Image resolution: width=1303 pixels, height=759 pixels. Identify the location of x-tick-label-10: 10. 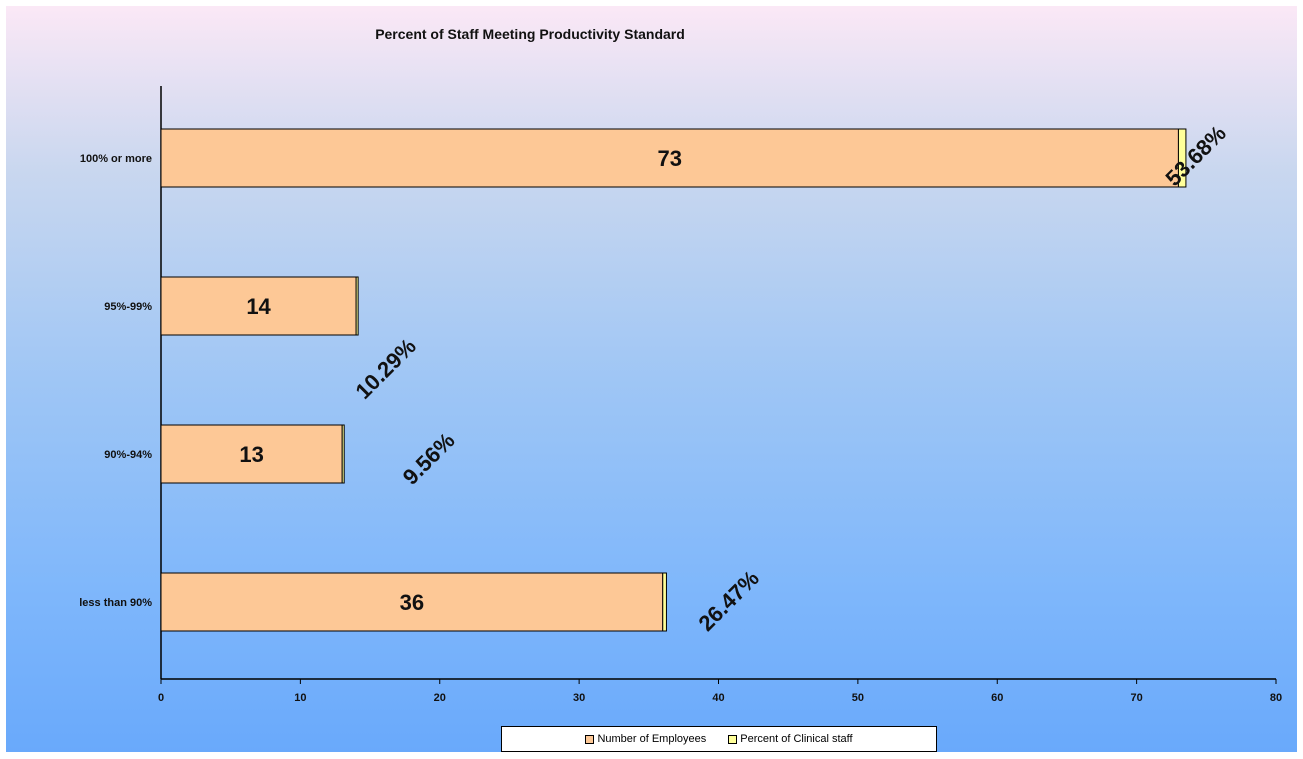
(300, 698).